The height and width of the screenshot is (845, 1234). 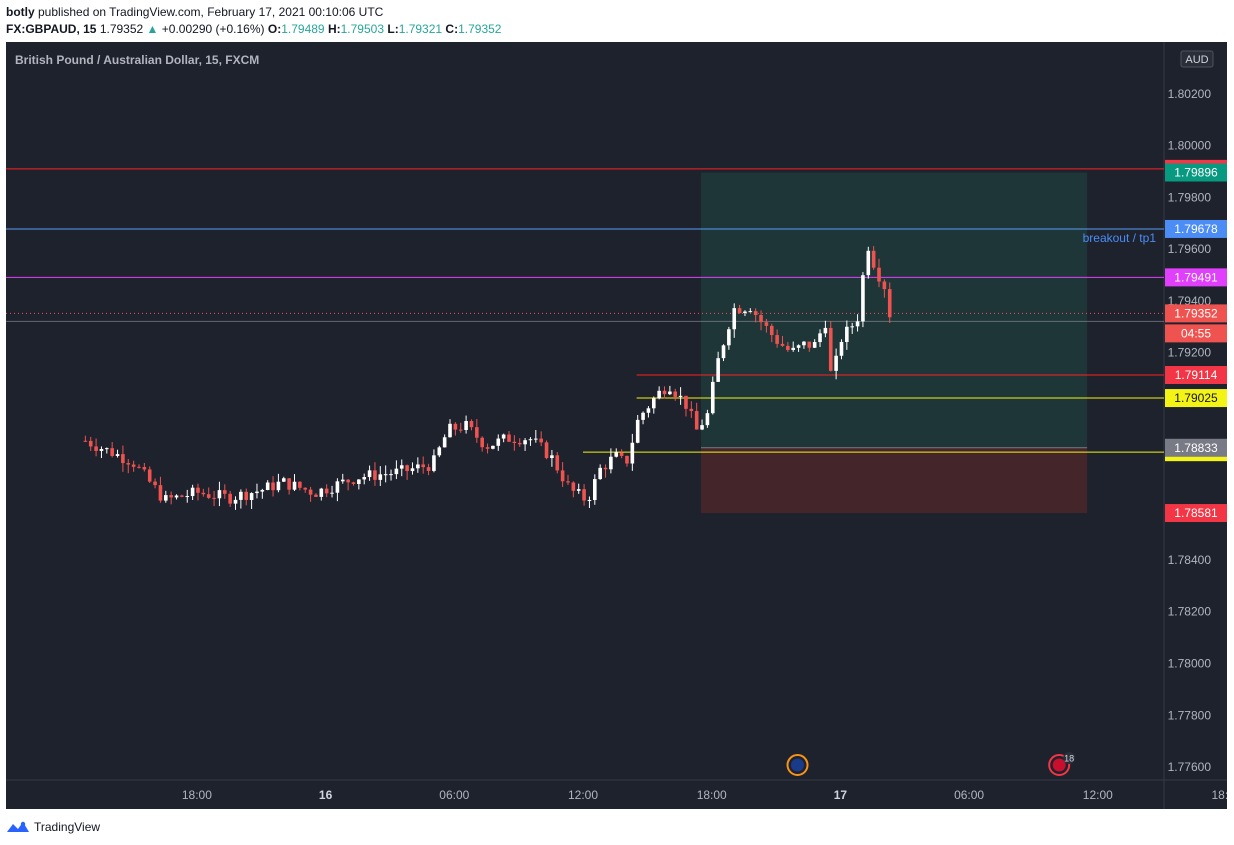 What do you see at coordinates (1190, 197) in the screenshot?
I see `y-tick-label: 1.79800` at bounding box center [1190, 197].